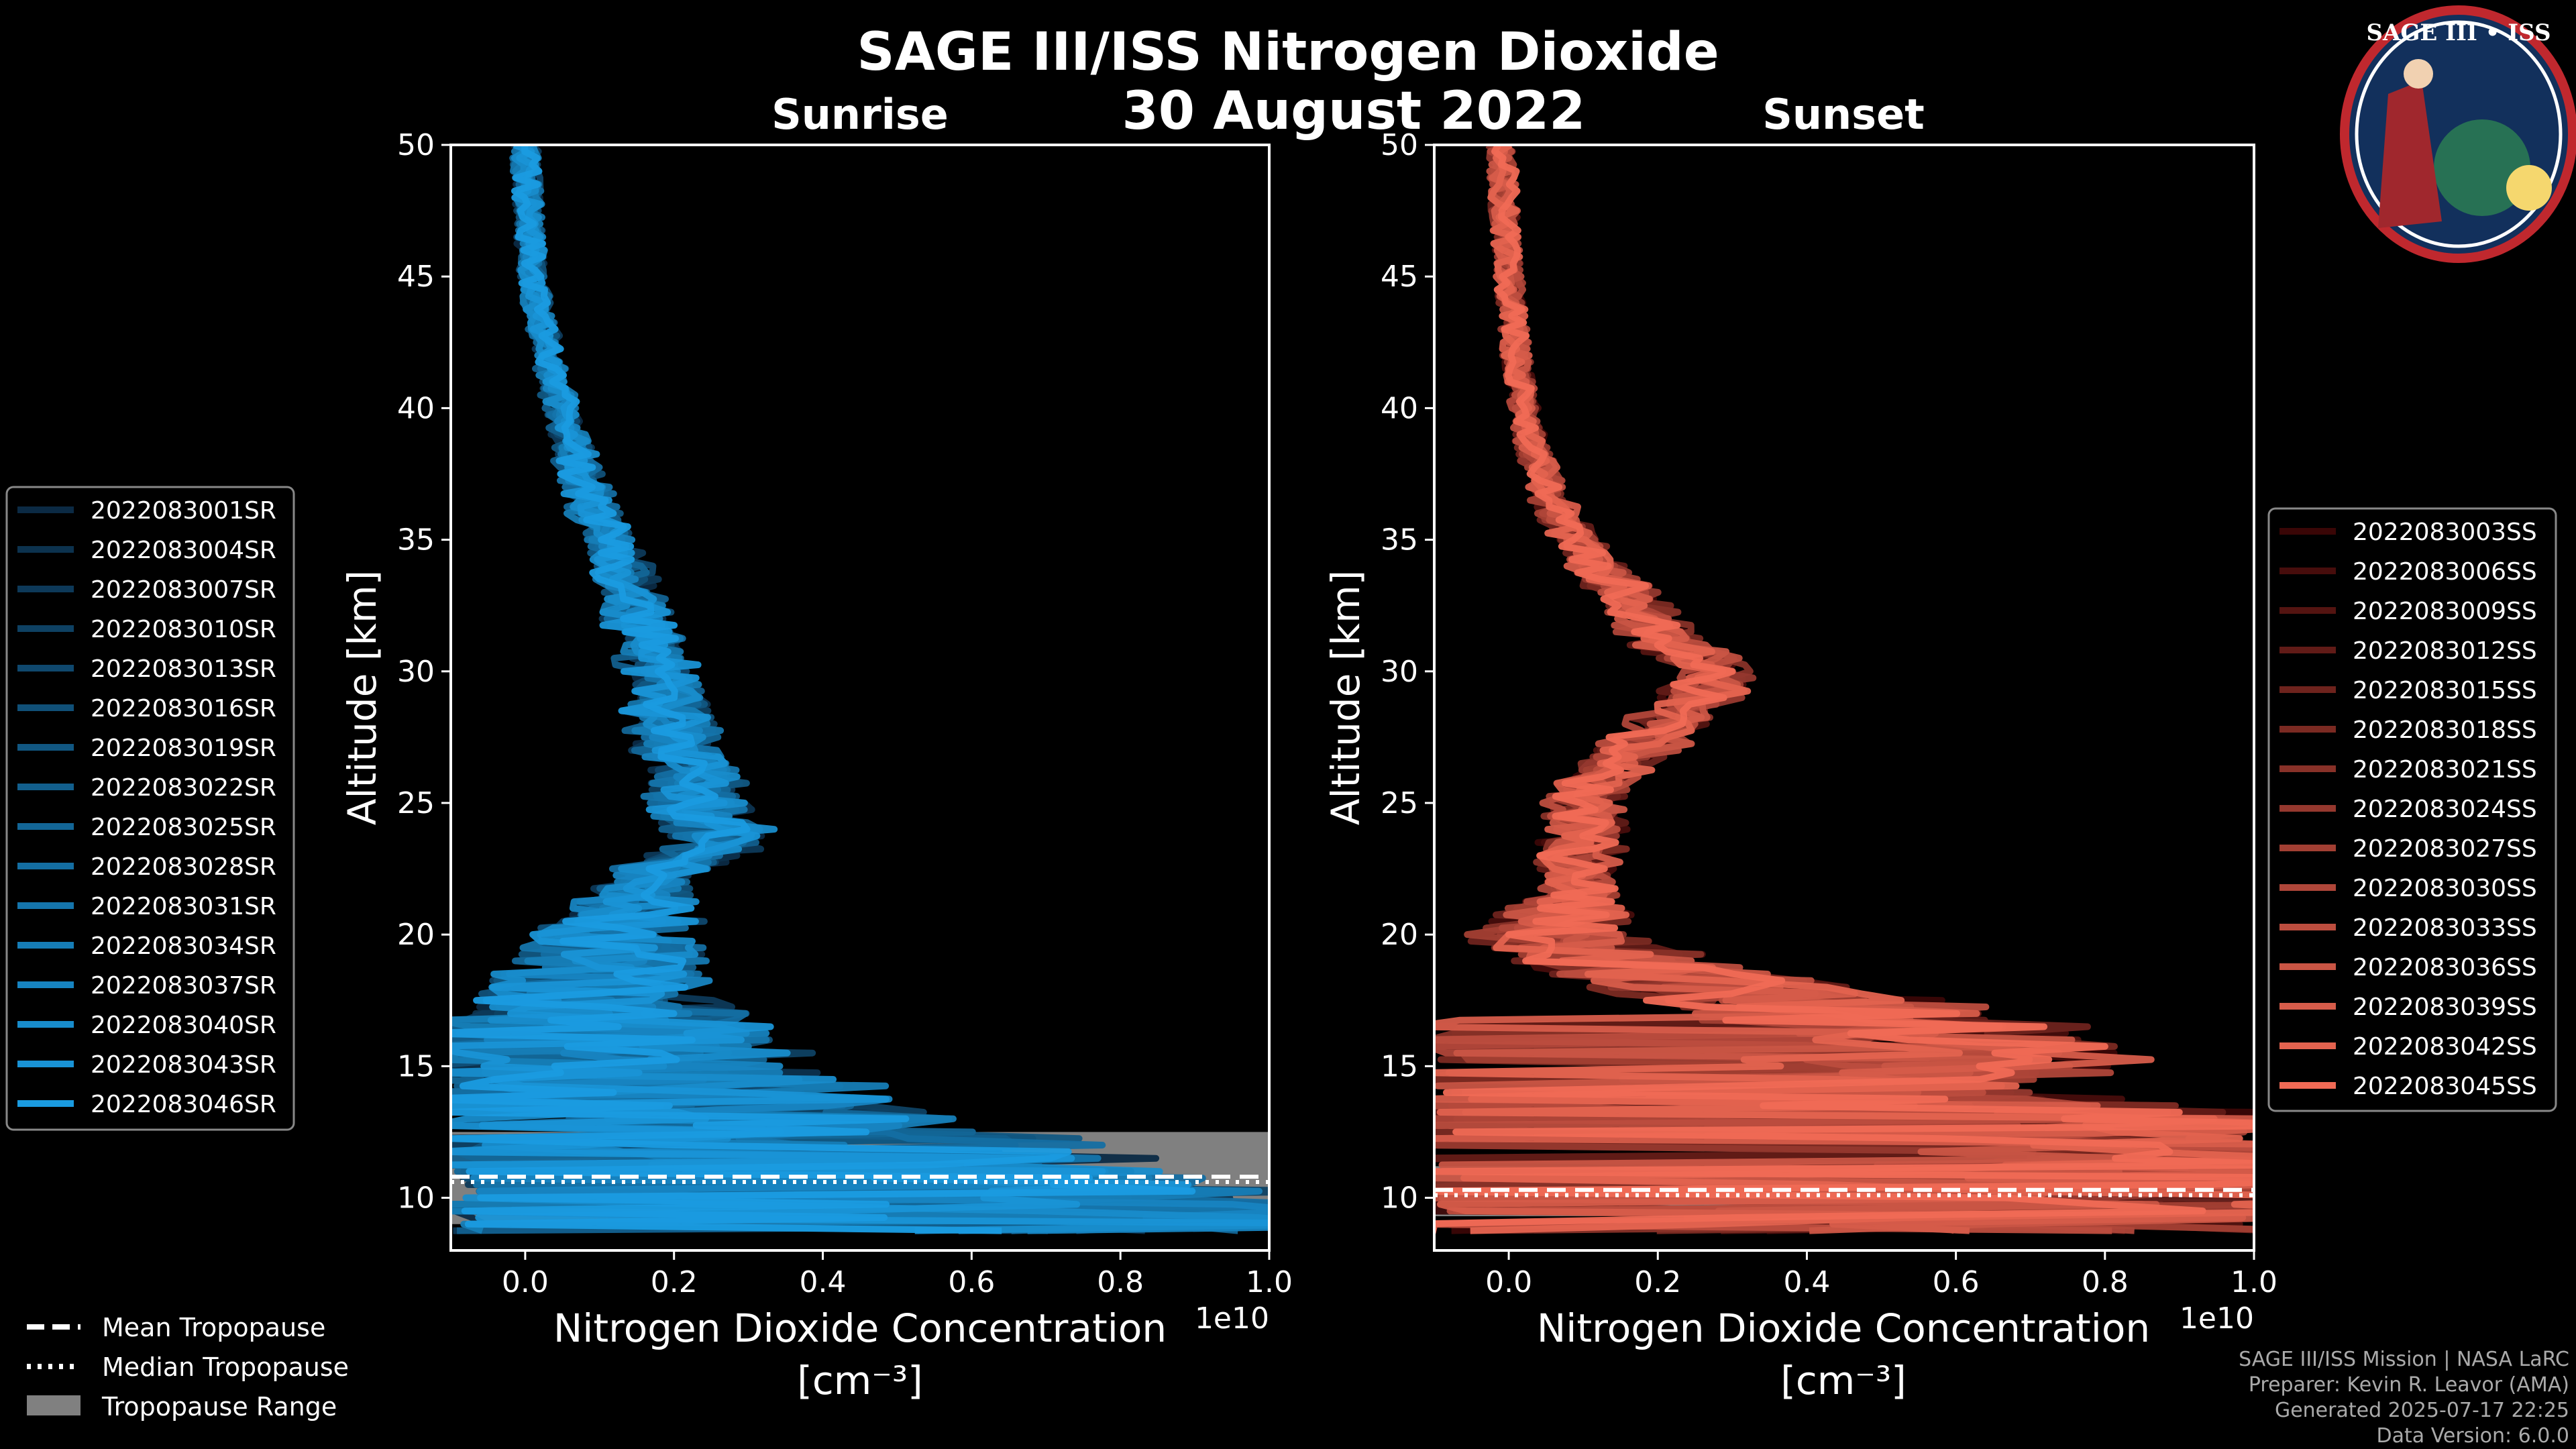 This screenshot has height=1449, width=2576. I want to click on footer-line-1: SAGE III/ISS Mission | NASA LaRC, so click(2404, 1359).